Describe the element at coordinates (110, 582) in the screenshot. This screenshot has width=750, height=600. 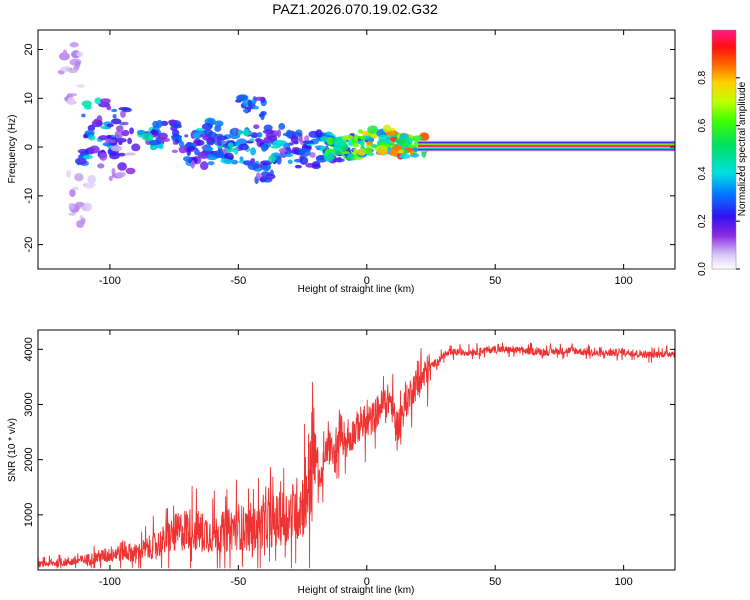
I see `snr-x-tick-label: -100` at that location.